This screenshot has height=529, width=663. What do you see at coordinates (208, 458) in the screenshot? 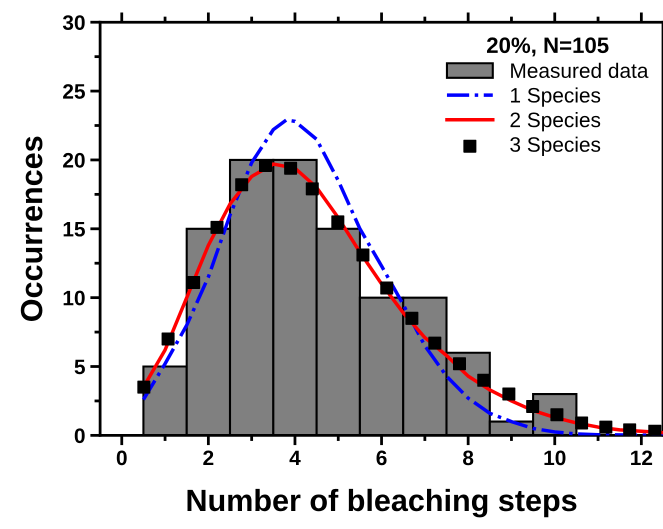
I see `x-tick-label: 2` at bounding box center [208, 458].